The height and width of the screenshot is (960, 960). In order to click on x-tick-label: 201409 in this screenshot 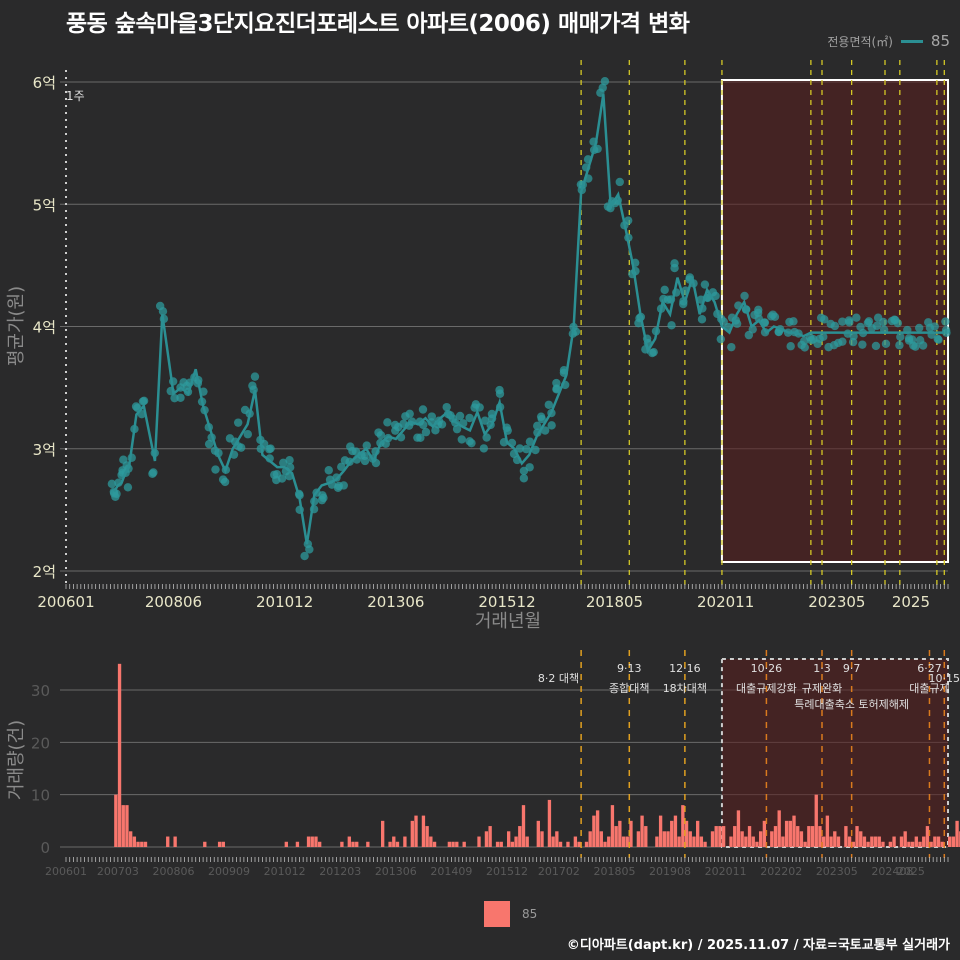, I will do `click(451, 871)`.